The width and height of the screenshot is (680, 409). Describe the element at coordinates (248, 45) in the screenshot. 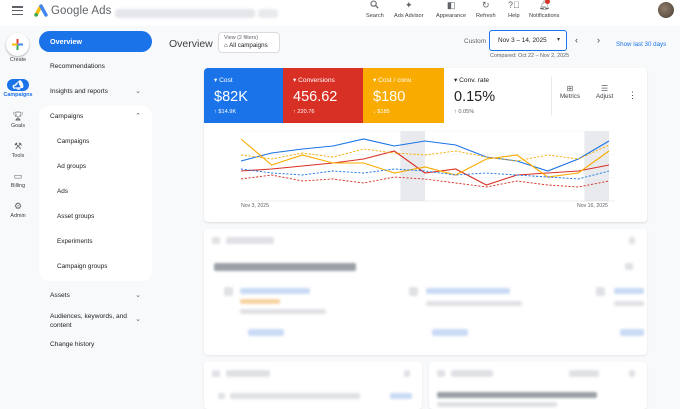

I see `view-filters-value: All campaigns` at that location.